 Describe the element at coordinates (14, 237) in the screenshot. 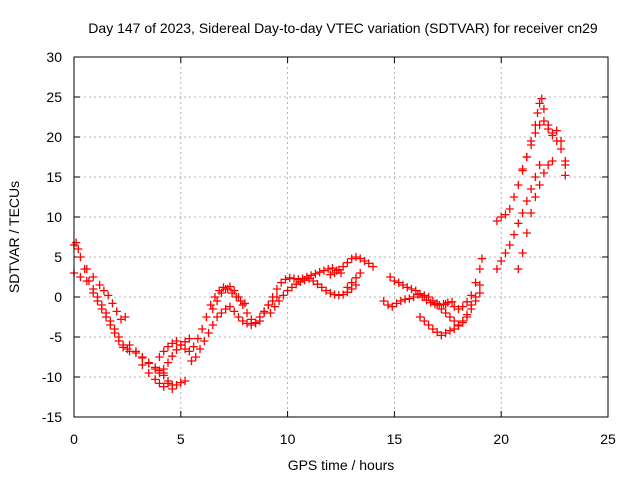

I see `y-axis-label: SDTVAR / TECUs` at that location.